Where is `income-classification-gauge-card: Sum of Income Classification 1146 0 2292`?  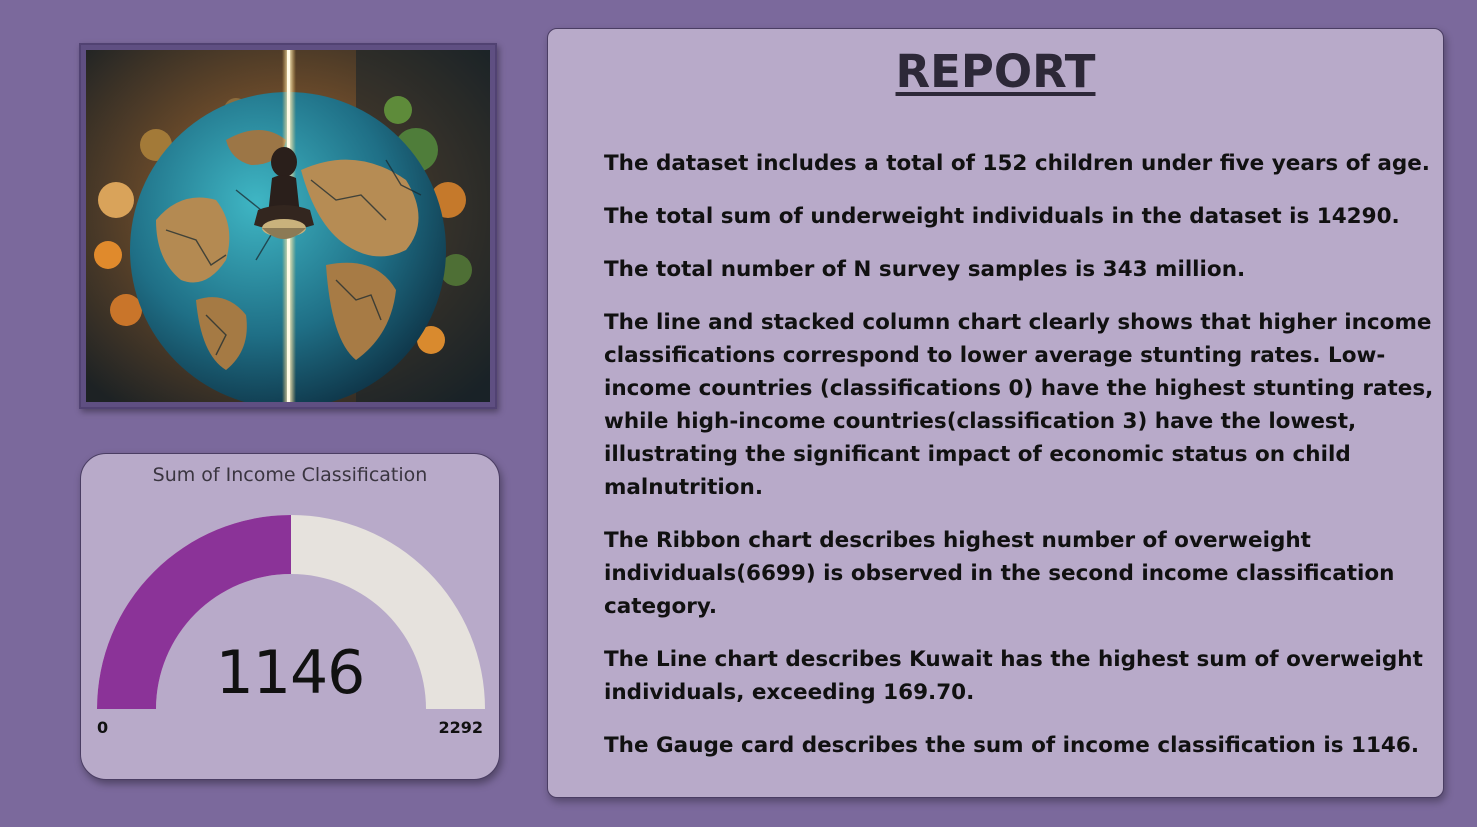
income-classification-gauge-card: Sum of Income Classification 1146 0 2292 is located at coordinates (290, 616).